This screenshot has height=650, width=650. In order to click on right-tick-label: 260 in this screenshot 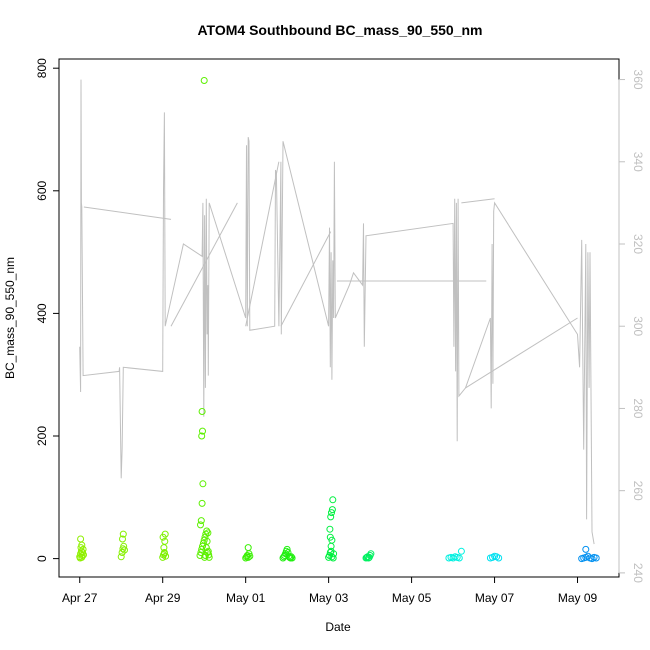, I will do `click(638, 491)`.